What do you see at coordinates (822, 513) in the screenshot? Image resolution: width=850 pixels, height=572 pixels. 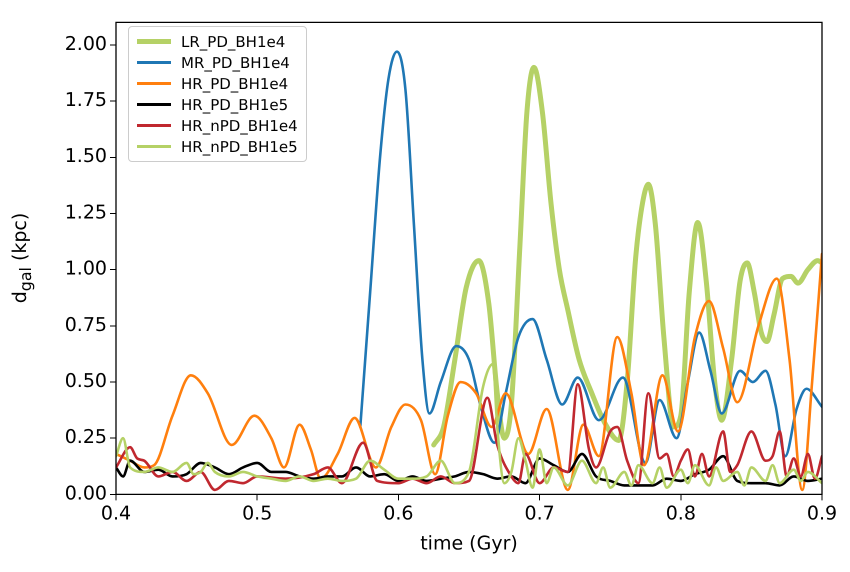 I see `x-tick-label: 0.9` at bounding box center [822, 513].